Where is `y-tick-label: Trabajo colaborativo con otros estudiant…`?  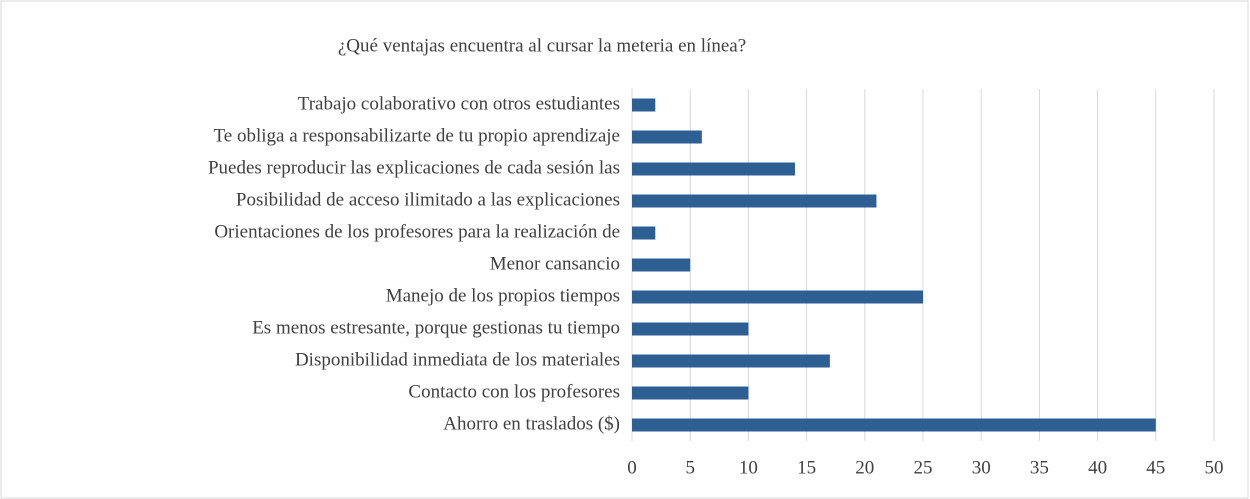 y-tick-label: Trabajo colaborativo con otros estudiant… is located at coordinates (459, 103).